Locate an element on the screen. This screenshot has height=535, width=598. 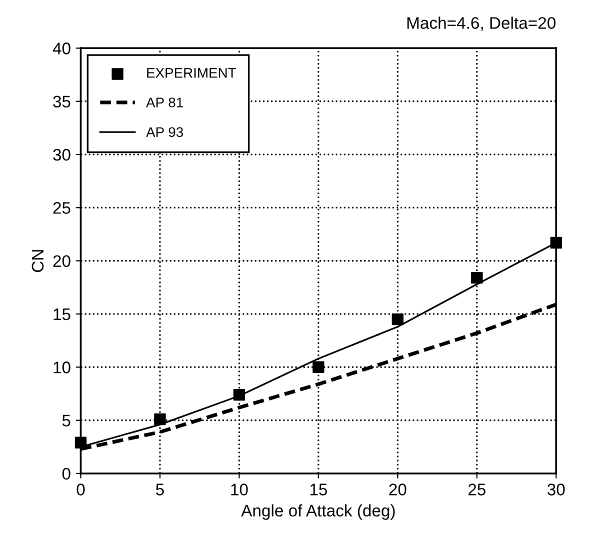
y-tick-label: 35 is located at coordinates (61, 102).